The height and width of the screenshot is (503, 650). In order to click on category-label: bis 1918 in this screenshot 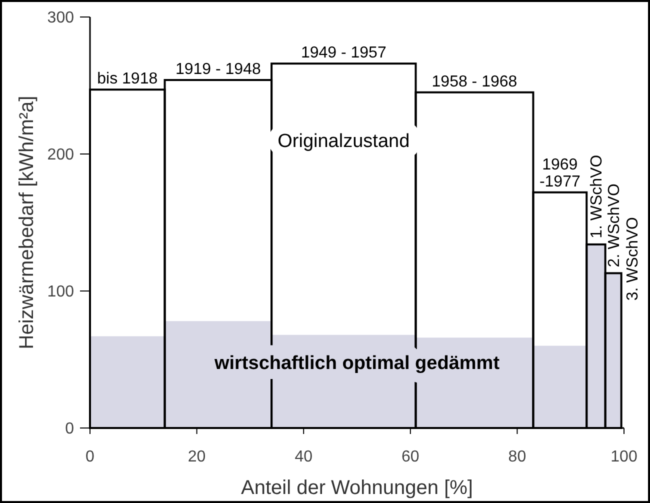, I will do `click(127, 79)`.